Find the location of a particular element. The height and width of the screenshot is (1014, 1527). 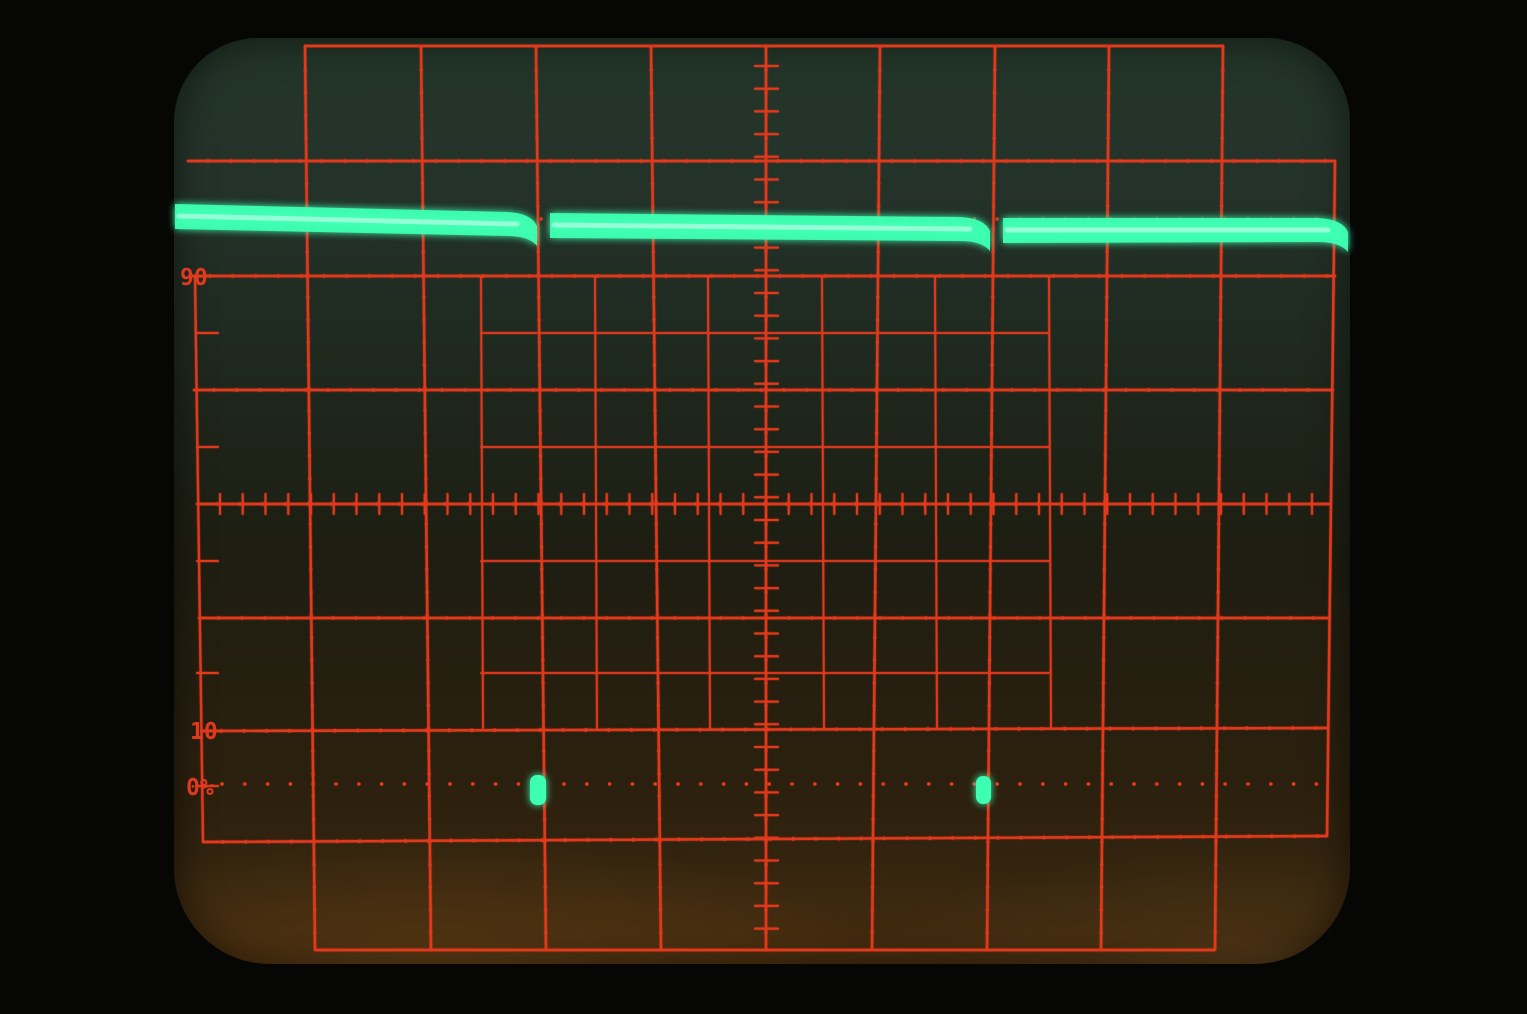

graticule-hline is located at coordinates (764, 729).